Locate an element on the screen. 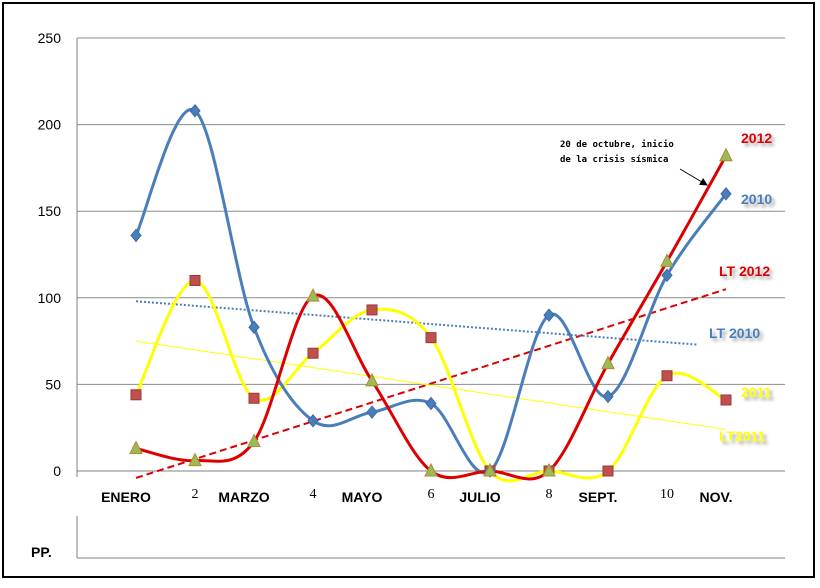 Image resolution: width=820 pixels, height=588 pixels. trendline-label-lt-2010: LT 2010 is located at coordinates (734, 333).